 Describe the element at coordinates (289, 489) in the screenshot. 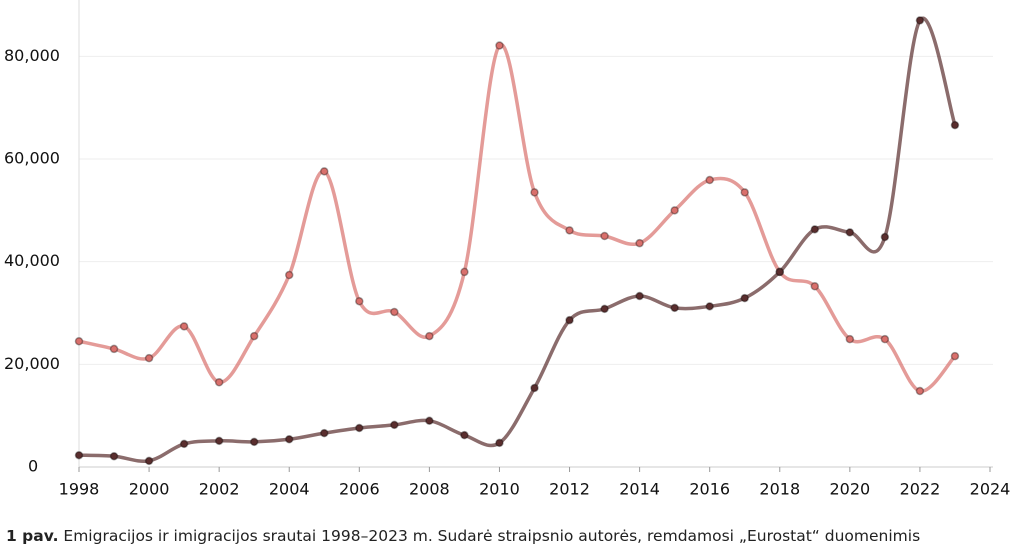

I see `x-tick-label: 2004` at that location.